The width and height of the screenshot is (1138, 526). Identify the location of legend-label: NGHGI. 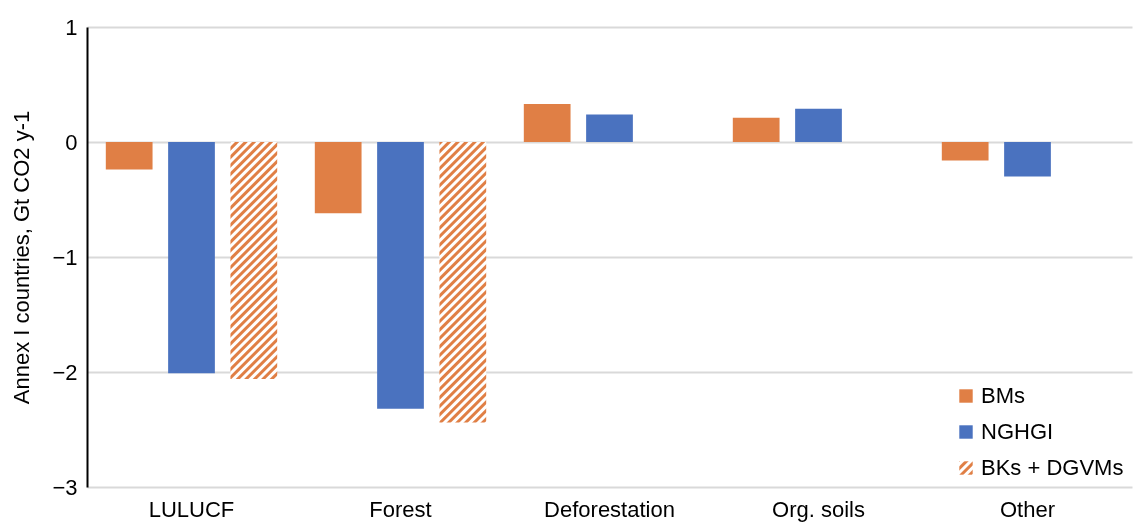
(1017, 431).